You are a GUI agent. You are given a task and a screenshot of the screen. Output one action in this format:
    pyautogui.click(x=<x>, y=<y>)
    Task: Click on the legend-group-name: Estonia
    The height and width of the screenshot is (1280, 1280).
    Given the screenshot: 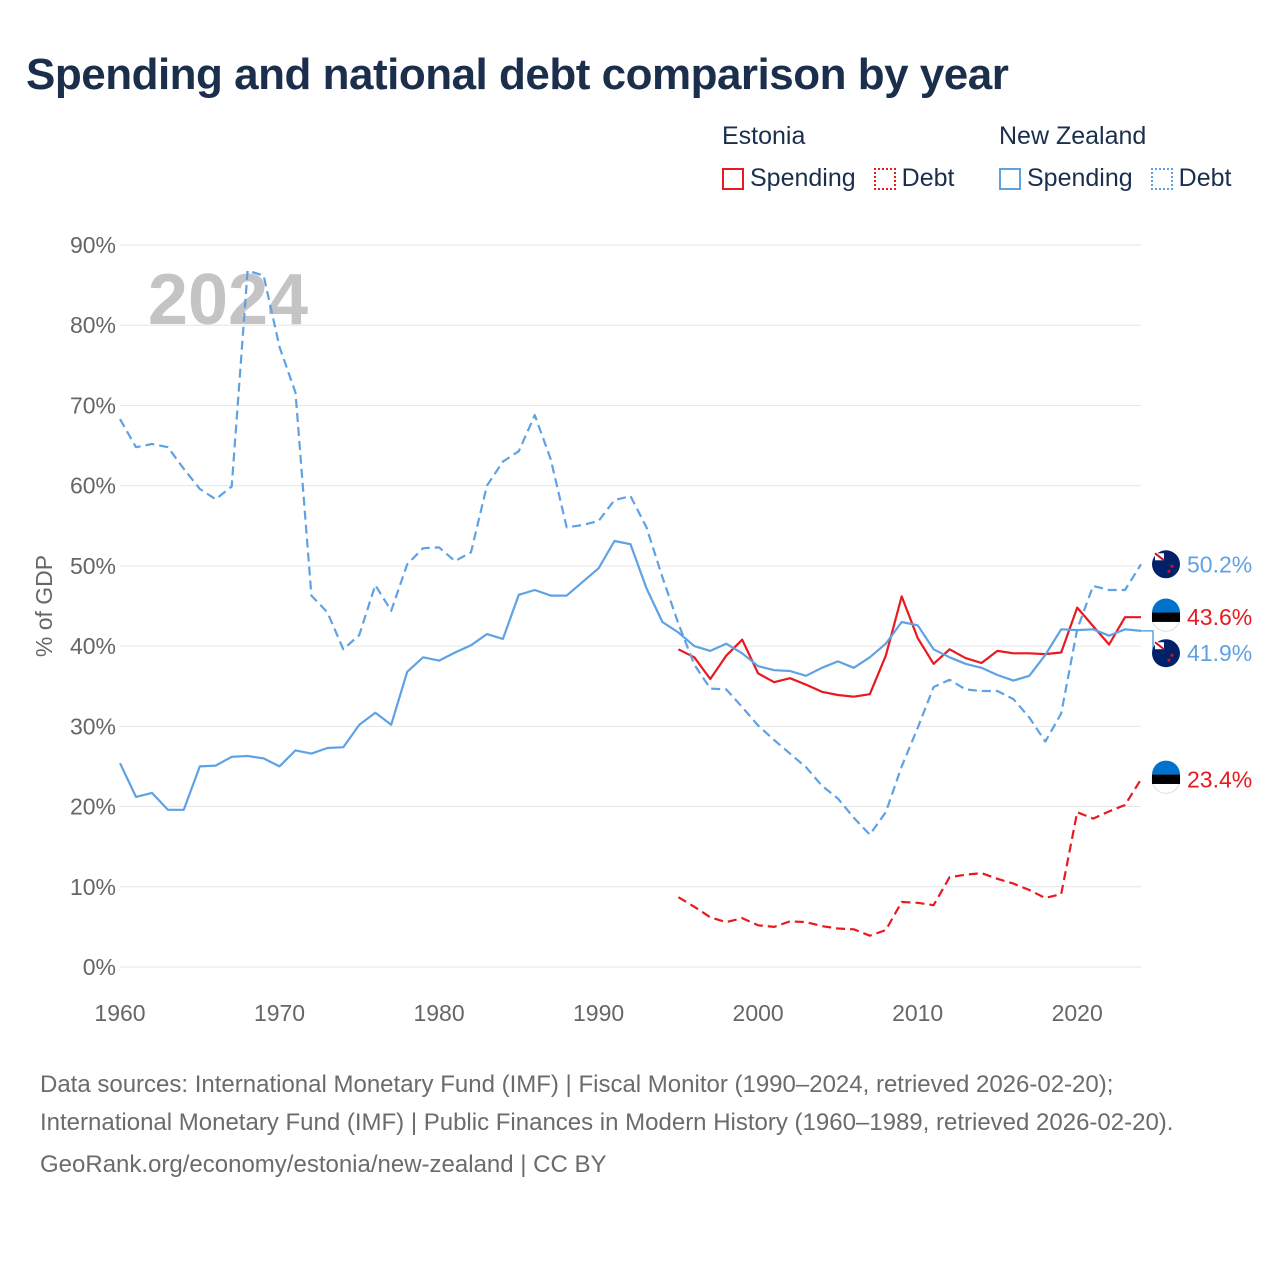 What is the action you would take?
    pyautogui.click(x=764, y=136)
    